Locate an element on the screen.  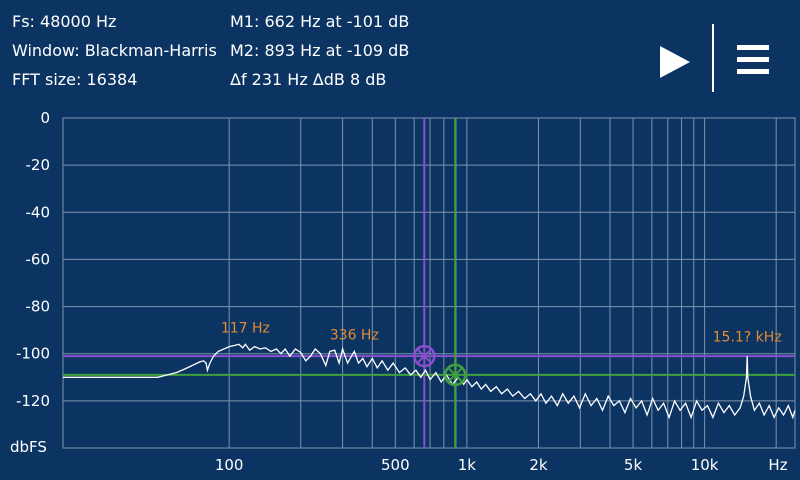
y-tick-label: -80 is located at coordinates (38, 307).